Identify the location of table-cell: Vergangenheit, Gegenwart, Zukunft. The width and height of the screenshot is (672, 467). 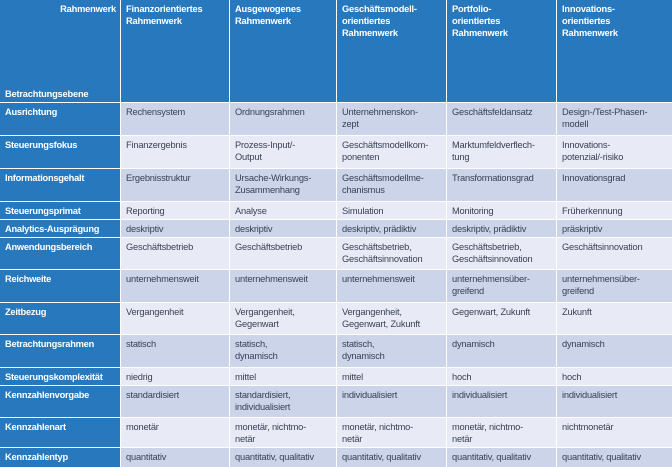
(391, 318).